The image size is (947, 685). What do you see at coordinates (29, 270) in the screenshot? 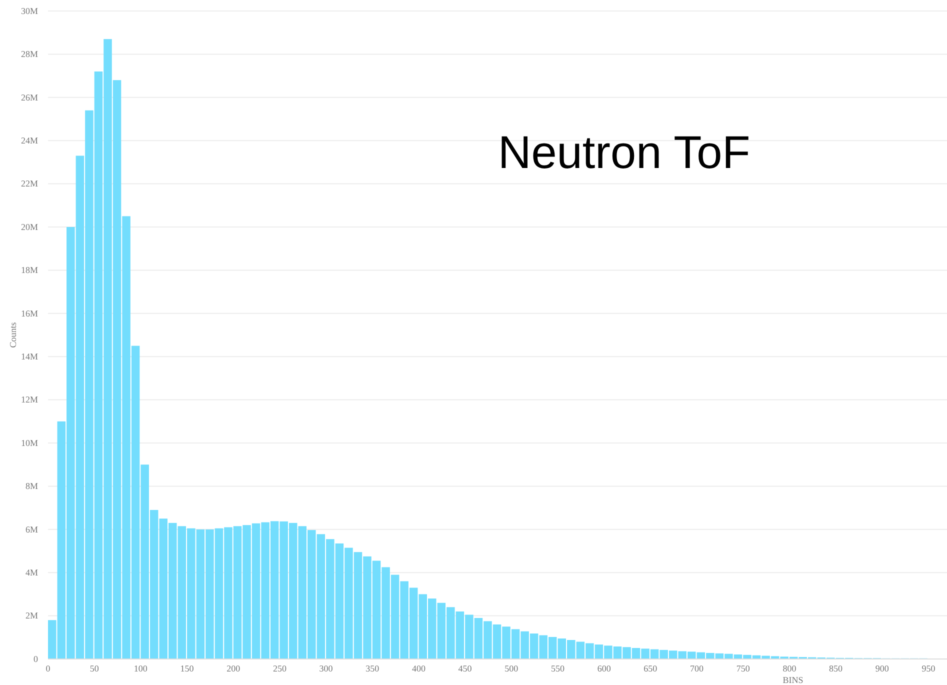
I see `y-tick-label: 18M` at bounding box center [29, 270].